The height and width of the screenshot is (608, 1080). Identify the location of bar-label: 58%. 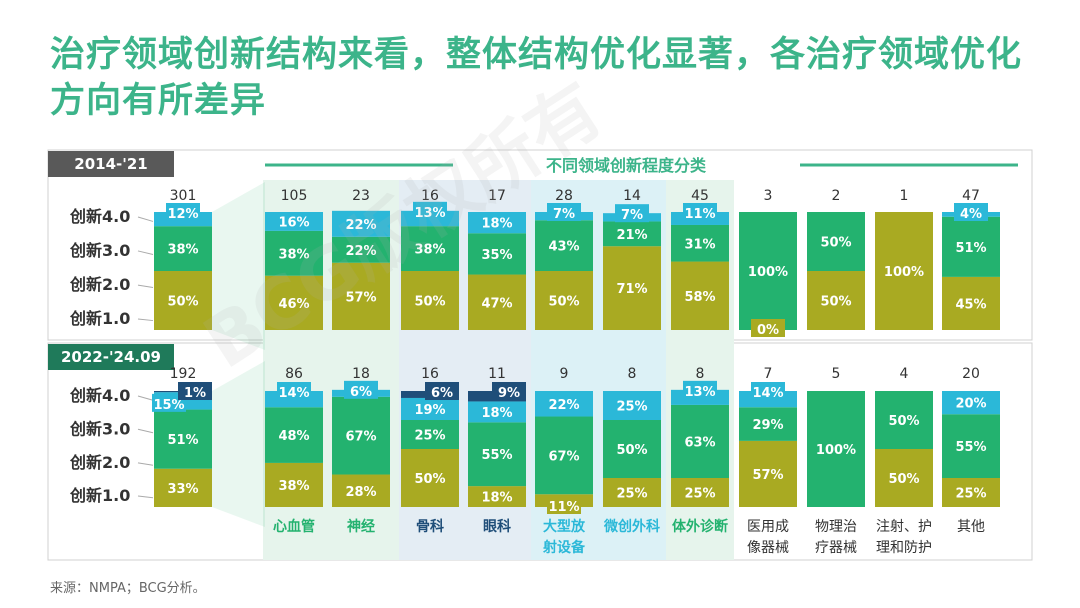
(699, 297).